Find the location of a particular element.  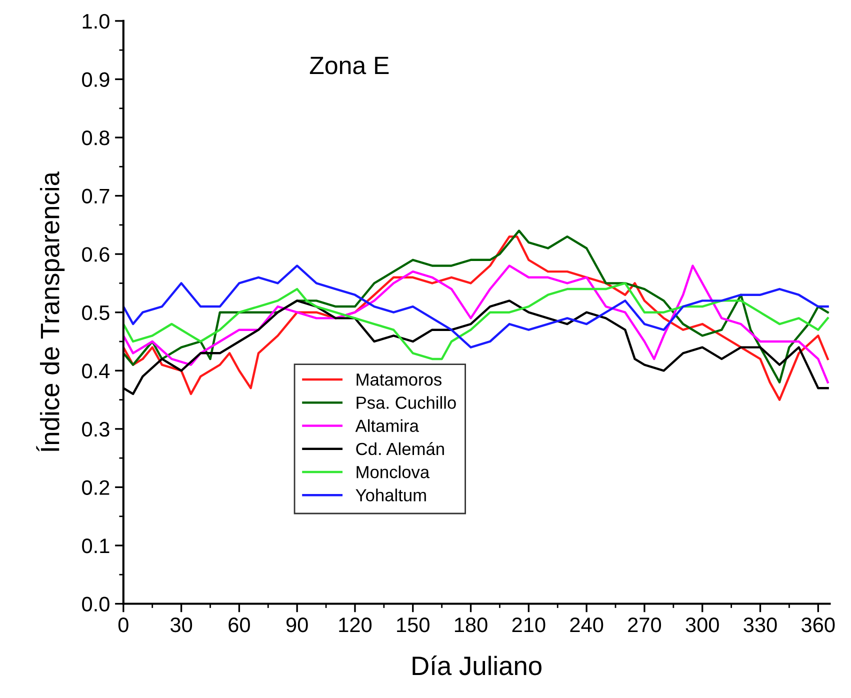

y-tick-label: 0.0 is located at coordinates (96, 604).